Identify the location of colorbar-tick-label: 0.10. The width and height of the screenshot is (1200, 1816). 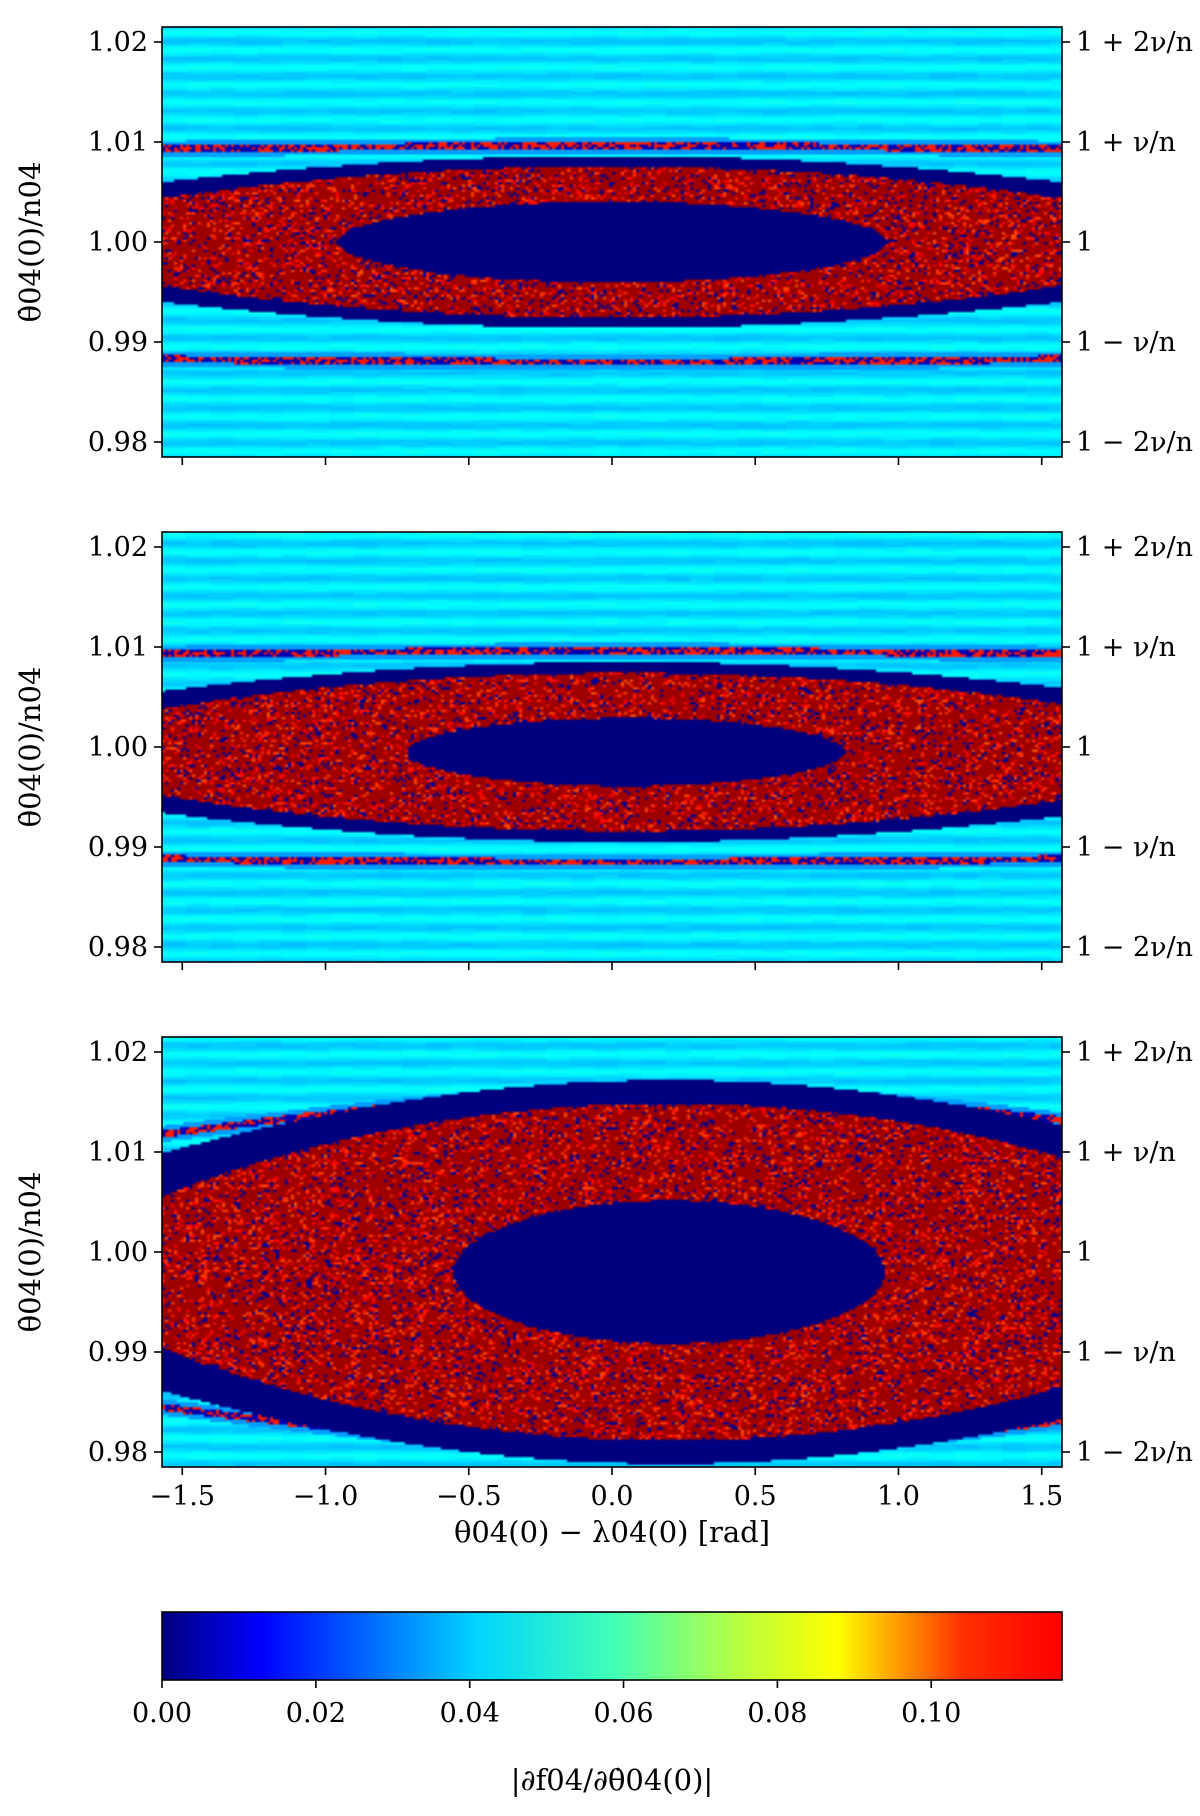
(931, 1713).